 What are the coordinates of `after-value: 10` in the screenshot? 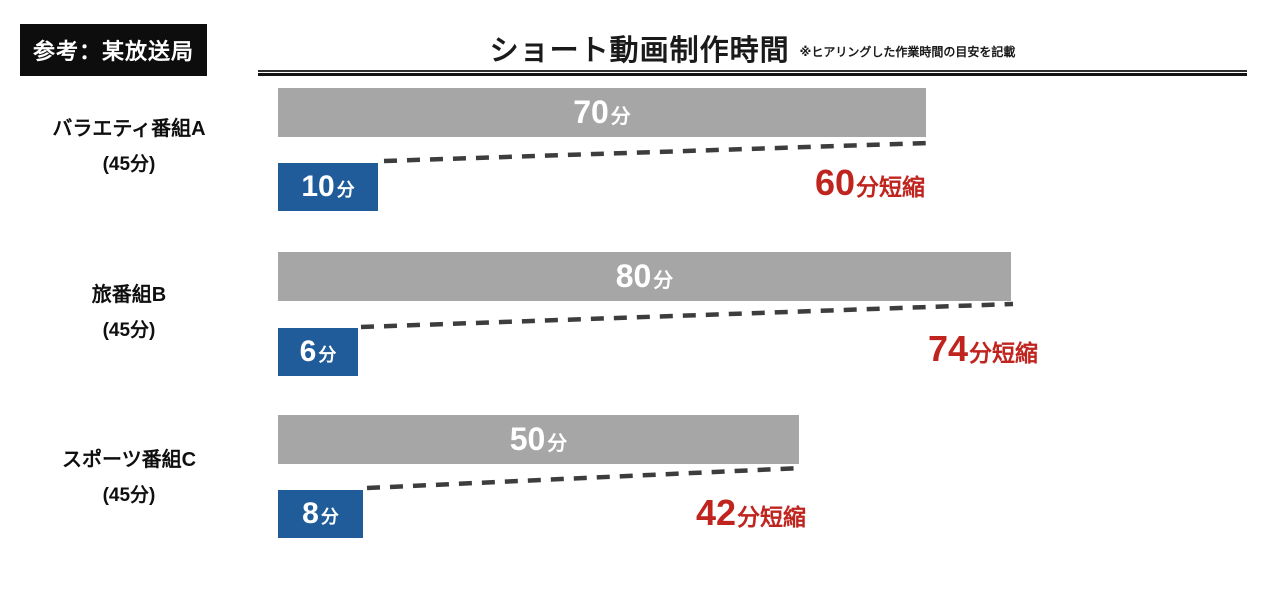 It's located at (318, 186).